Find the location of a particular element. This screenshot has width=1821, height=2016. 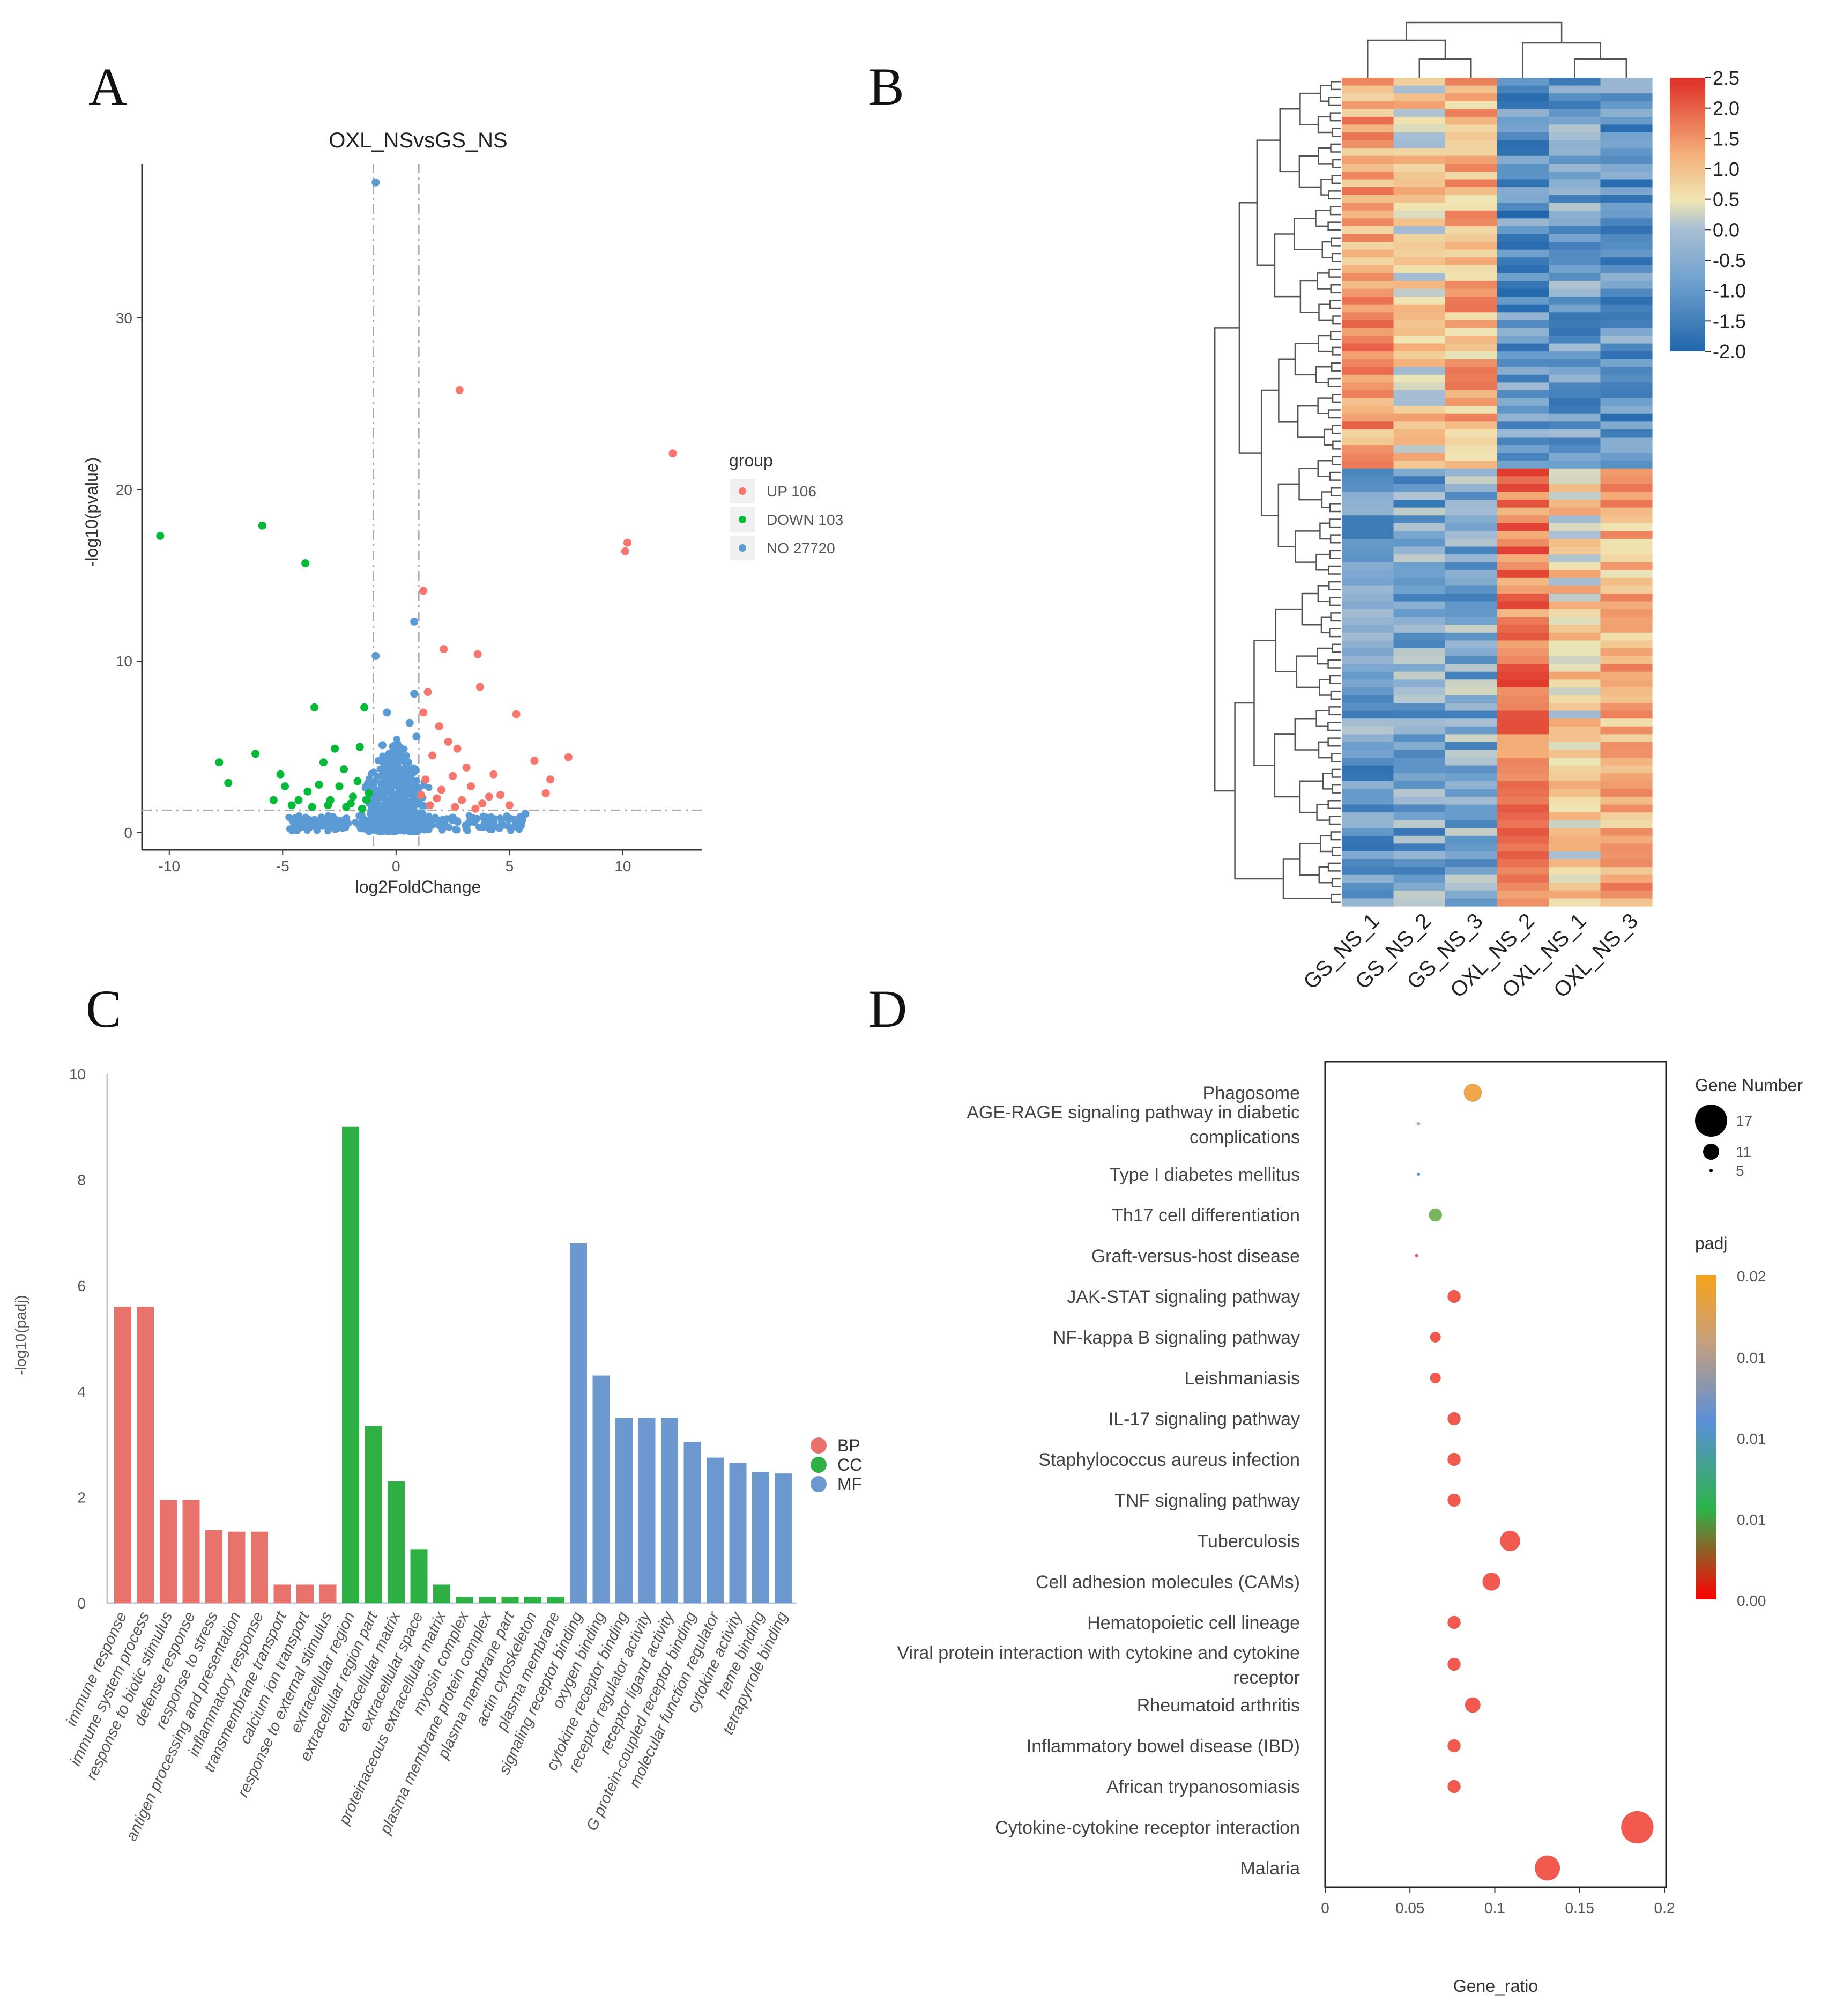

kegg-term-label: JAK-STAT signaling pathway is located at coordinates (1183, 1297).